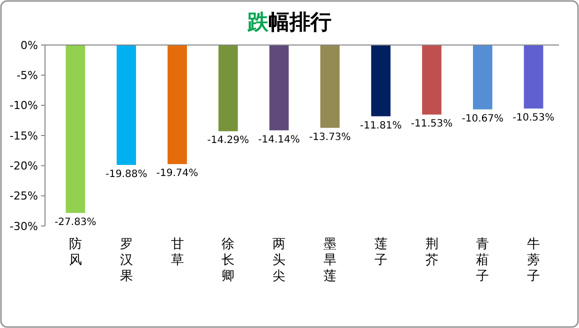  What do you see at coordinates (533, 260) in the screenshot?
I see `x-tick-label: 牛蒡子` at bounding box center [533, 260].